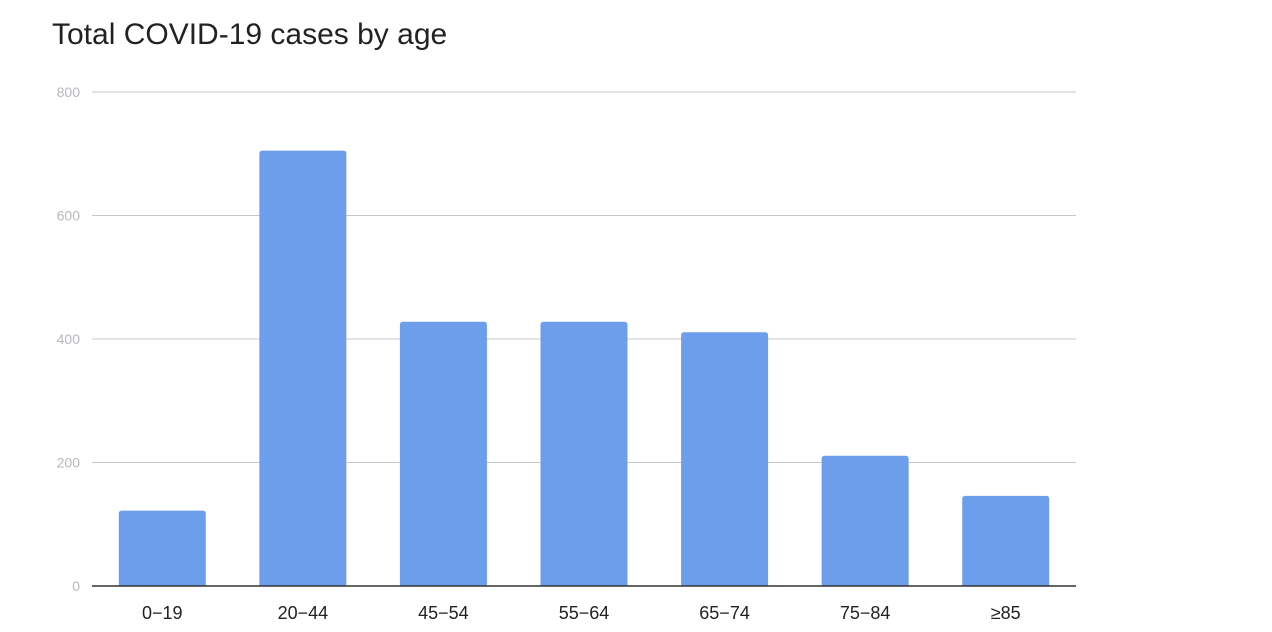 This screenshot has height=632, width=1272. Describe the element at coordinates (69, 463) in the screenshot. I see `y-tick-label: 200` at that location.